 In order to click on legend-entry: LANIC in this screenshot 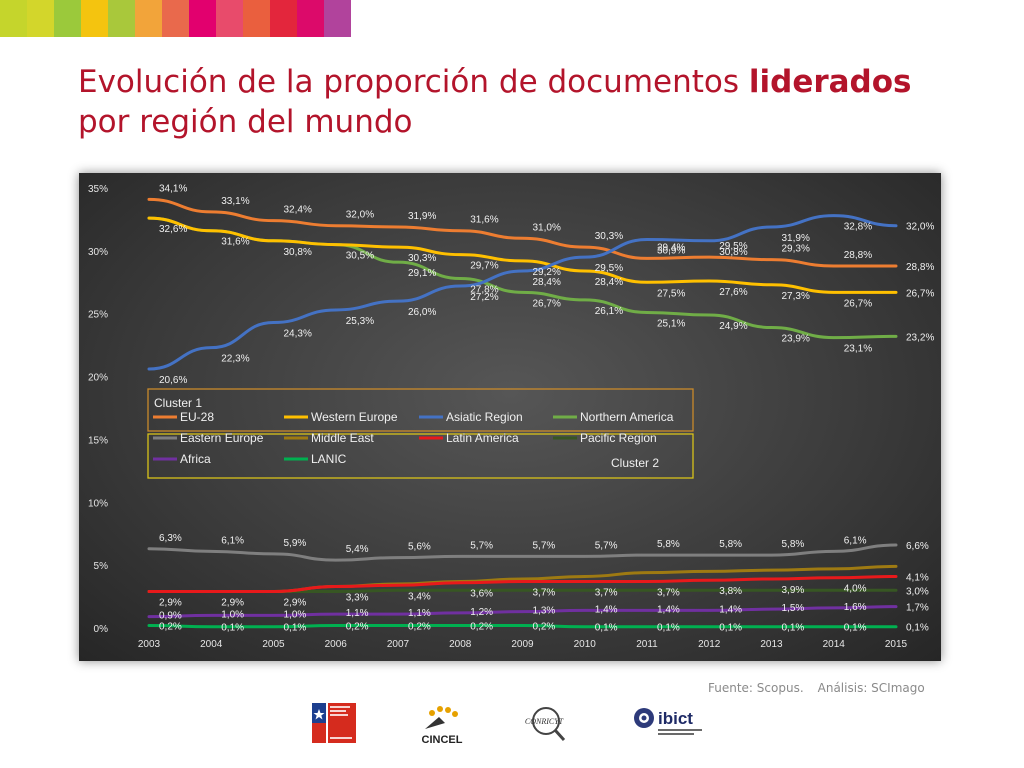, I will do `click(329, 459)`.